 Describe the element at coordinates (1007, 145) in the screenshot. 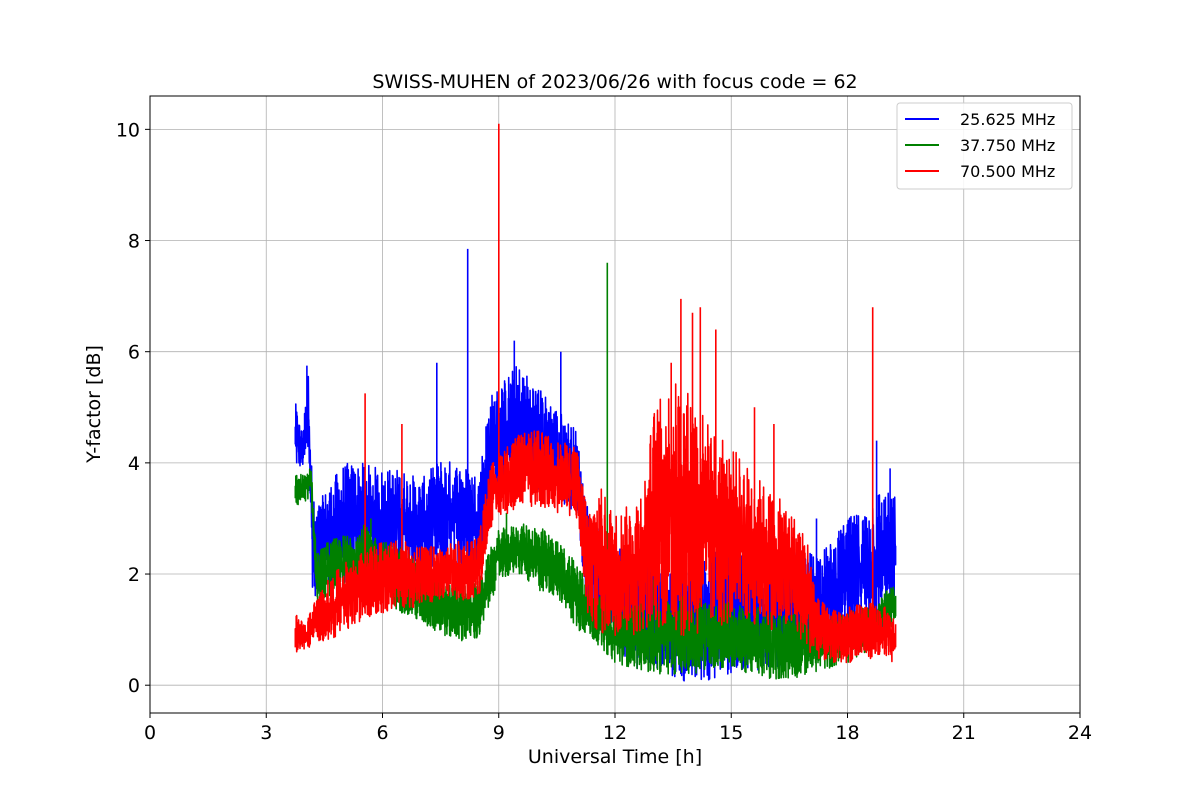

I see `legend-label: 37.750 MHz` at that location.